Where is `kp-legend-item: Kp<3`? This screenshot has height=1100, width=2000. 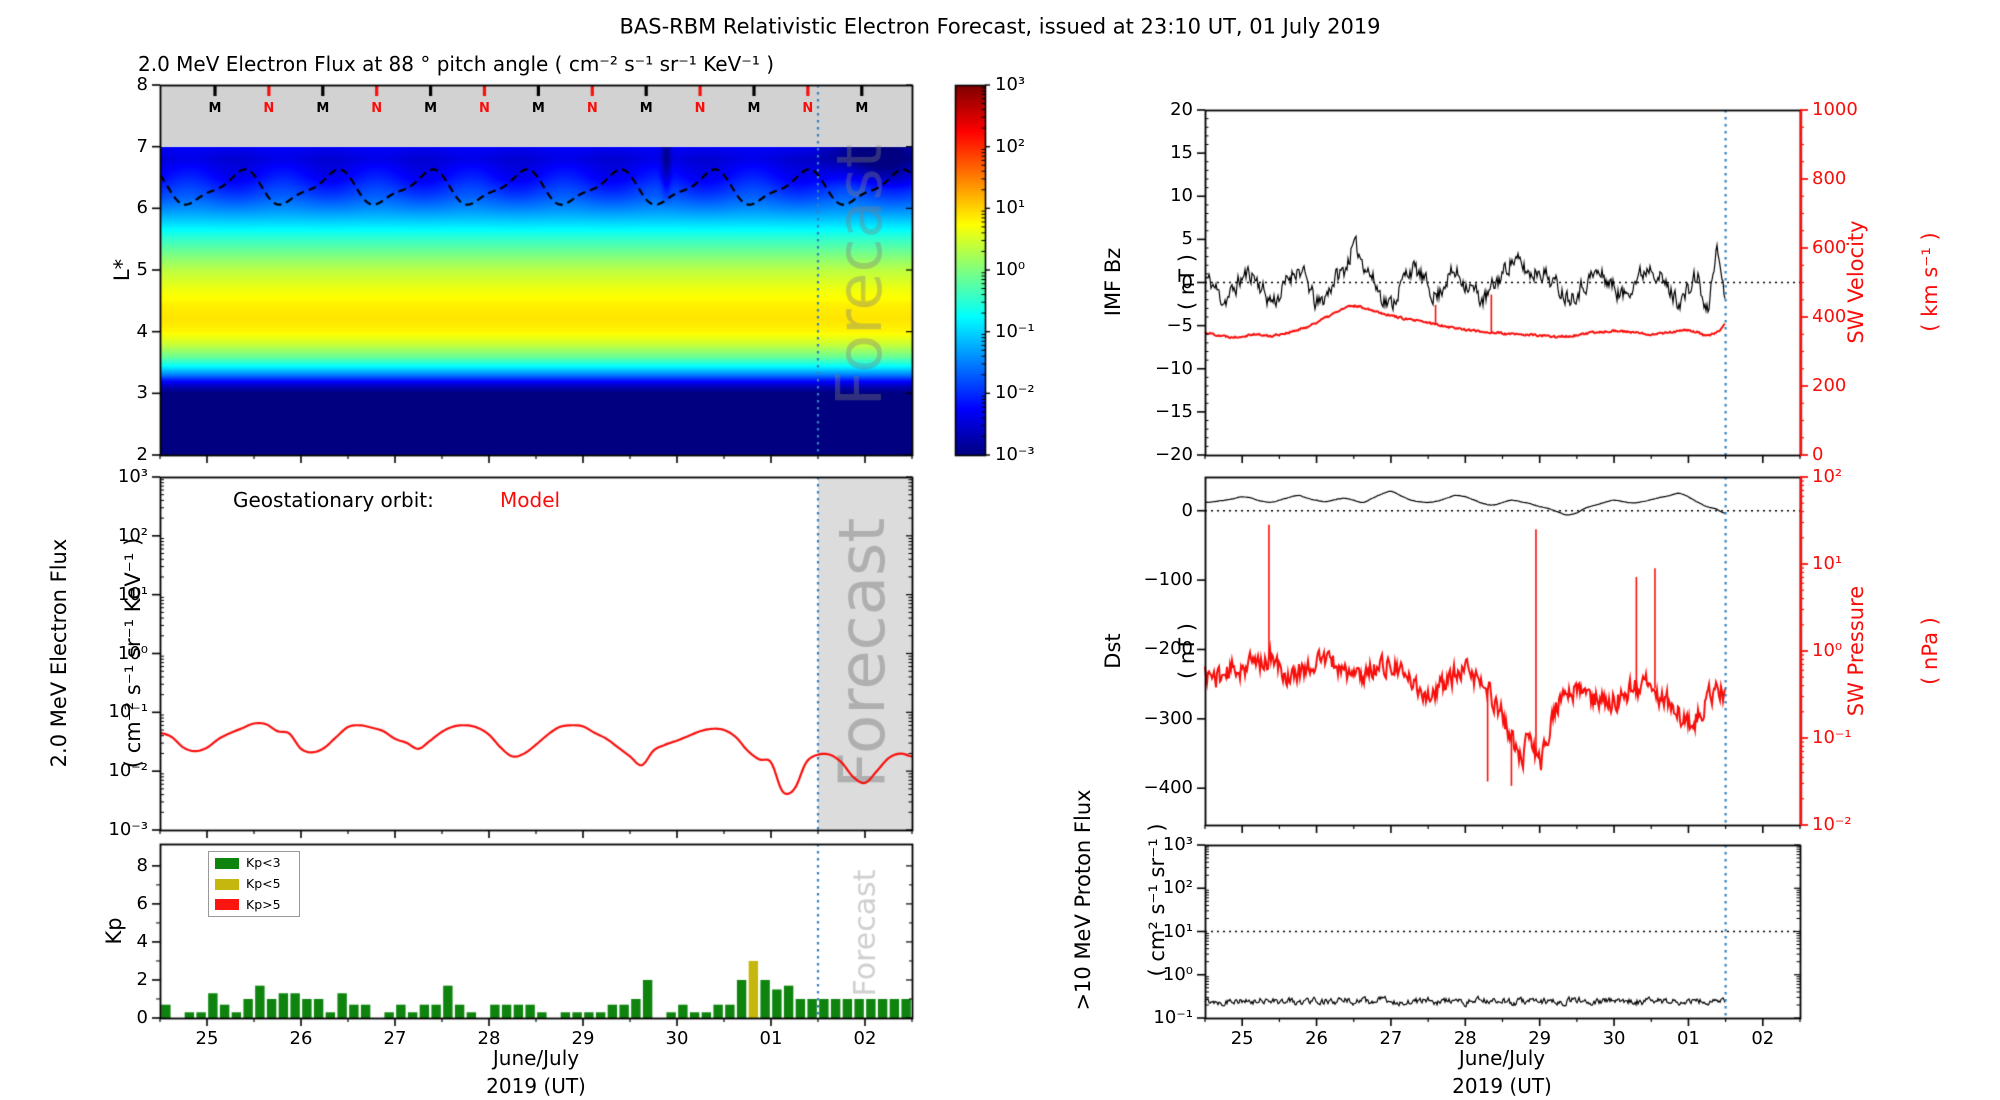 kp-legend-item: Kp<3 is located at coordinates (254, 862).